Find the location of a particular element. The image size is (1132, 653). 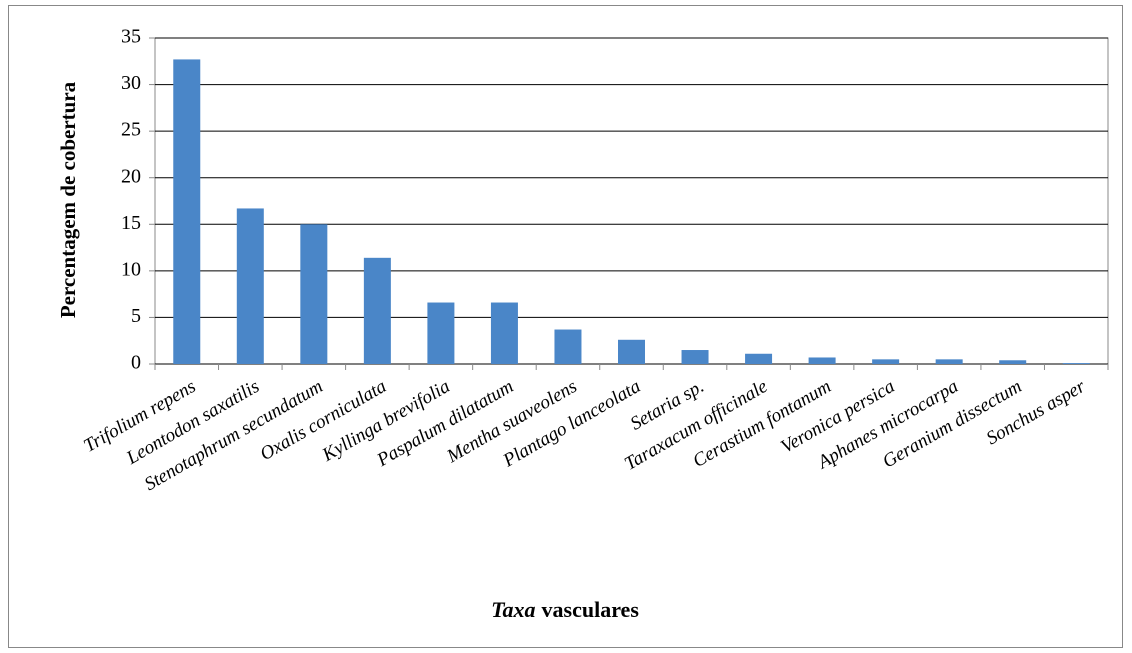

y-axis-label: Percentagem de cobertura is located at coordinates (68, 199).